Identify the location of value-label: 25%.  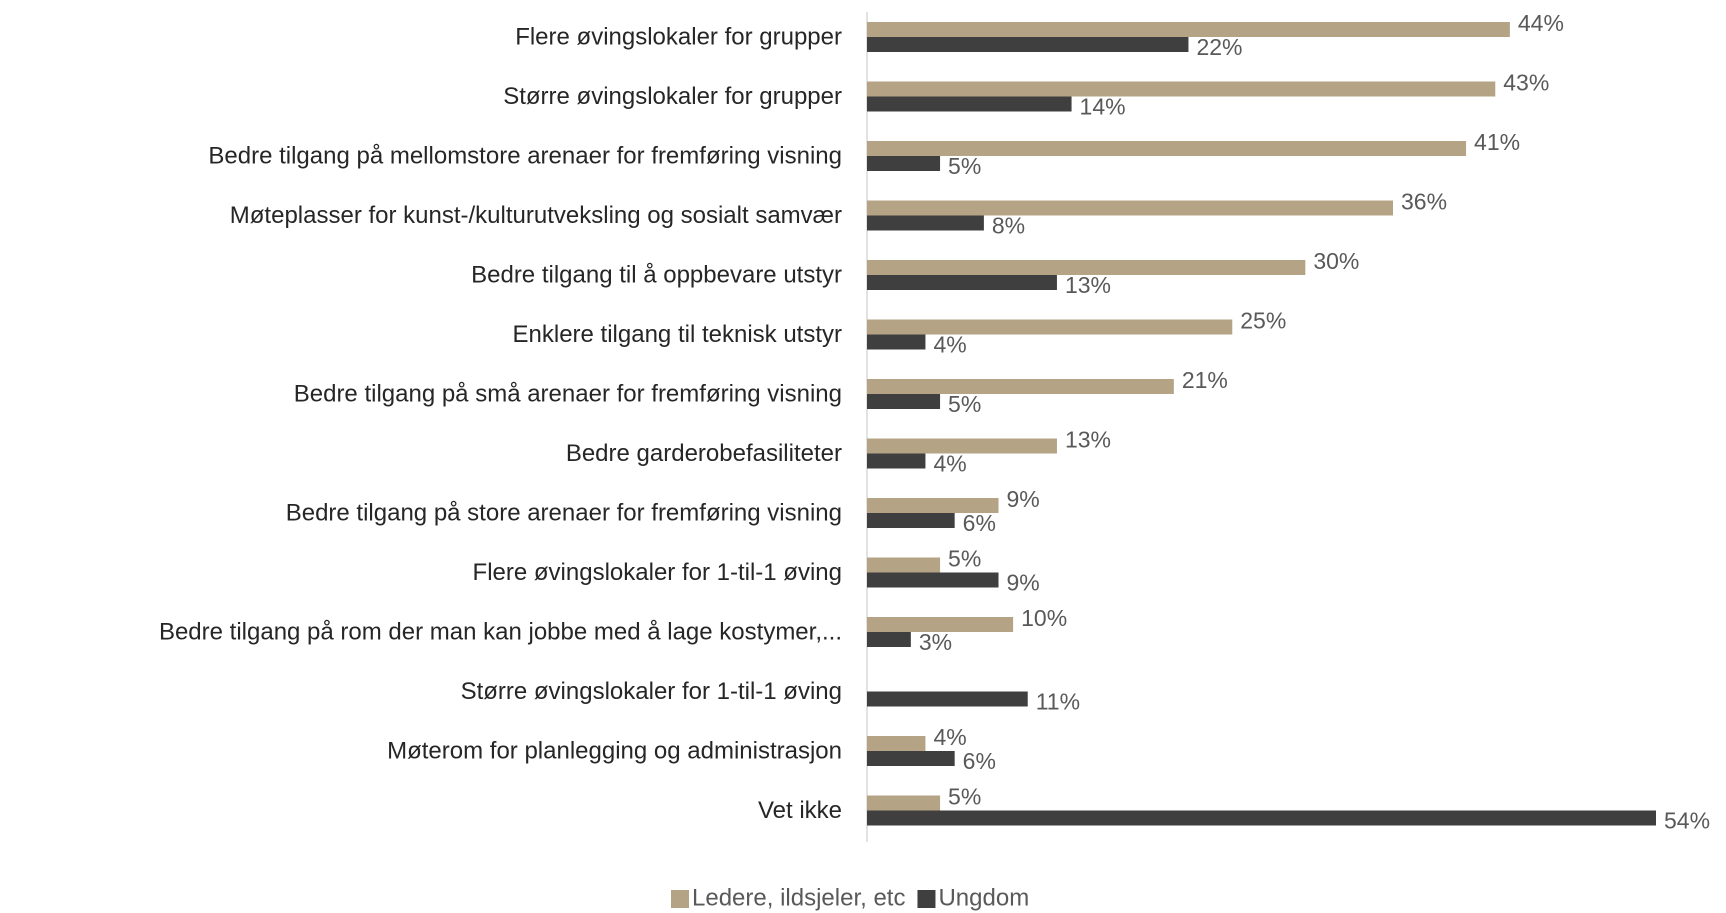
(1263, 321).